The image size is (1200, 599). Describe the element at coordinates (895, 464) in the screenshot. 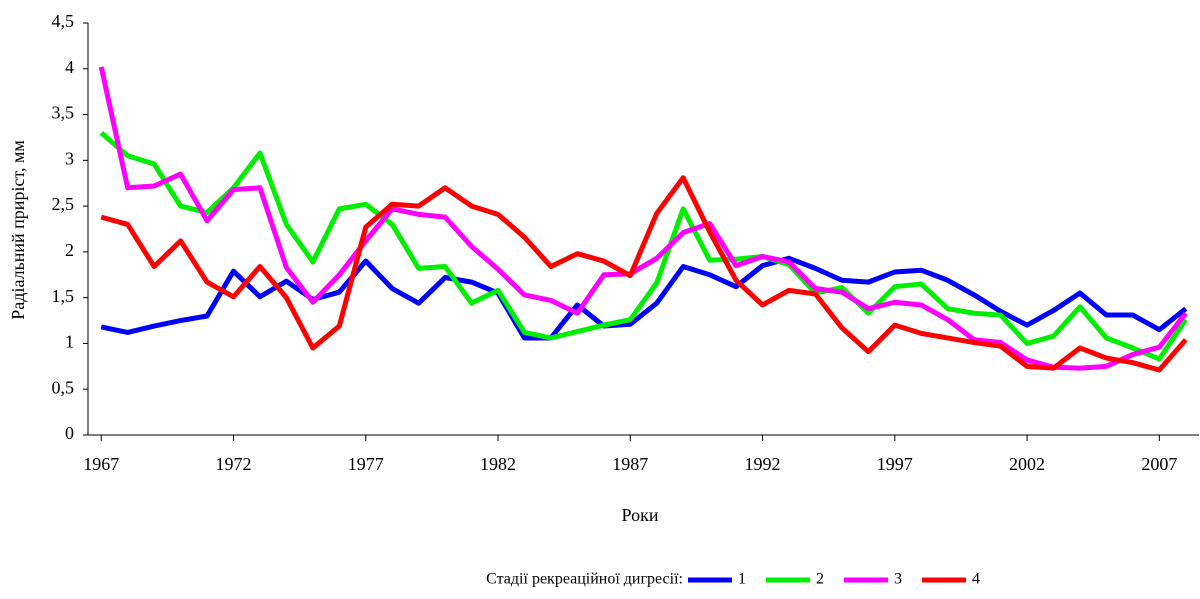

I see `x-tick-label: 1997` at that location.